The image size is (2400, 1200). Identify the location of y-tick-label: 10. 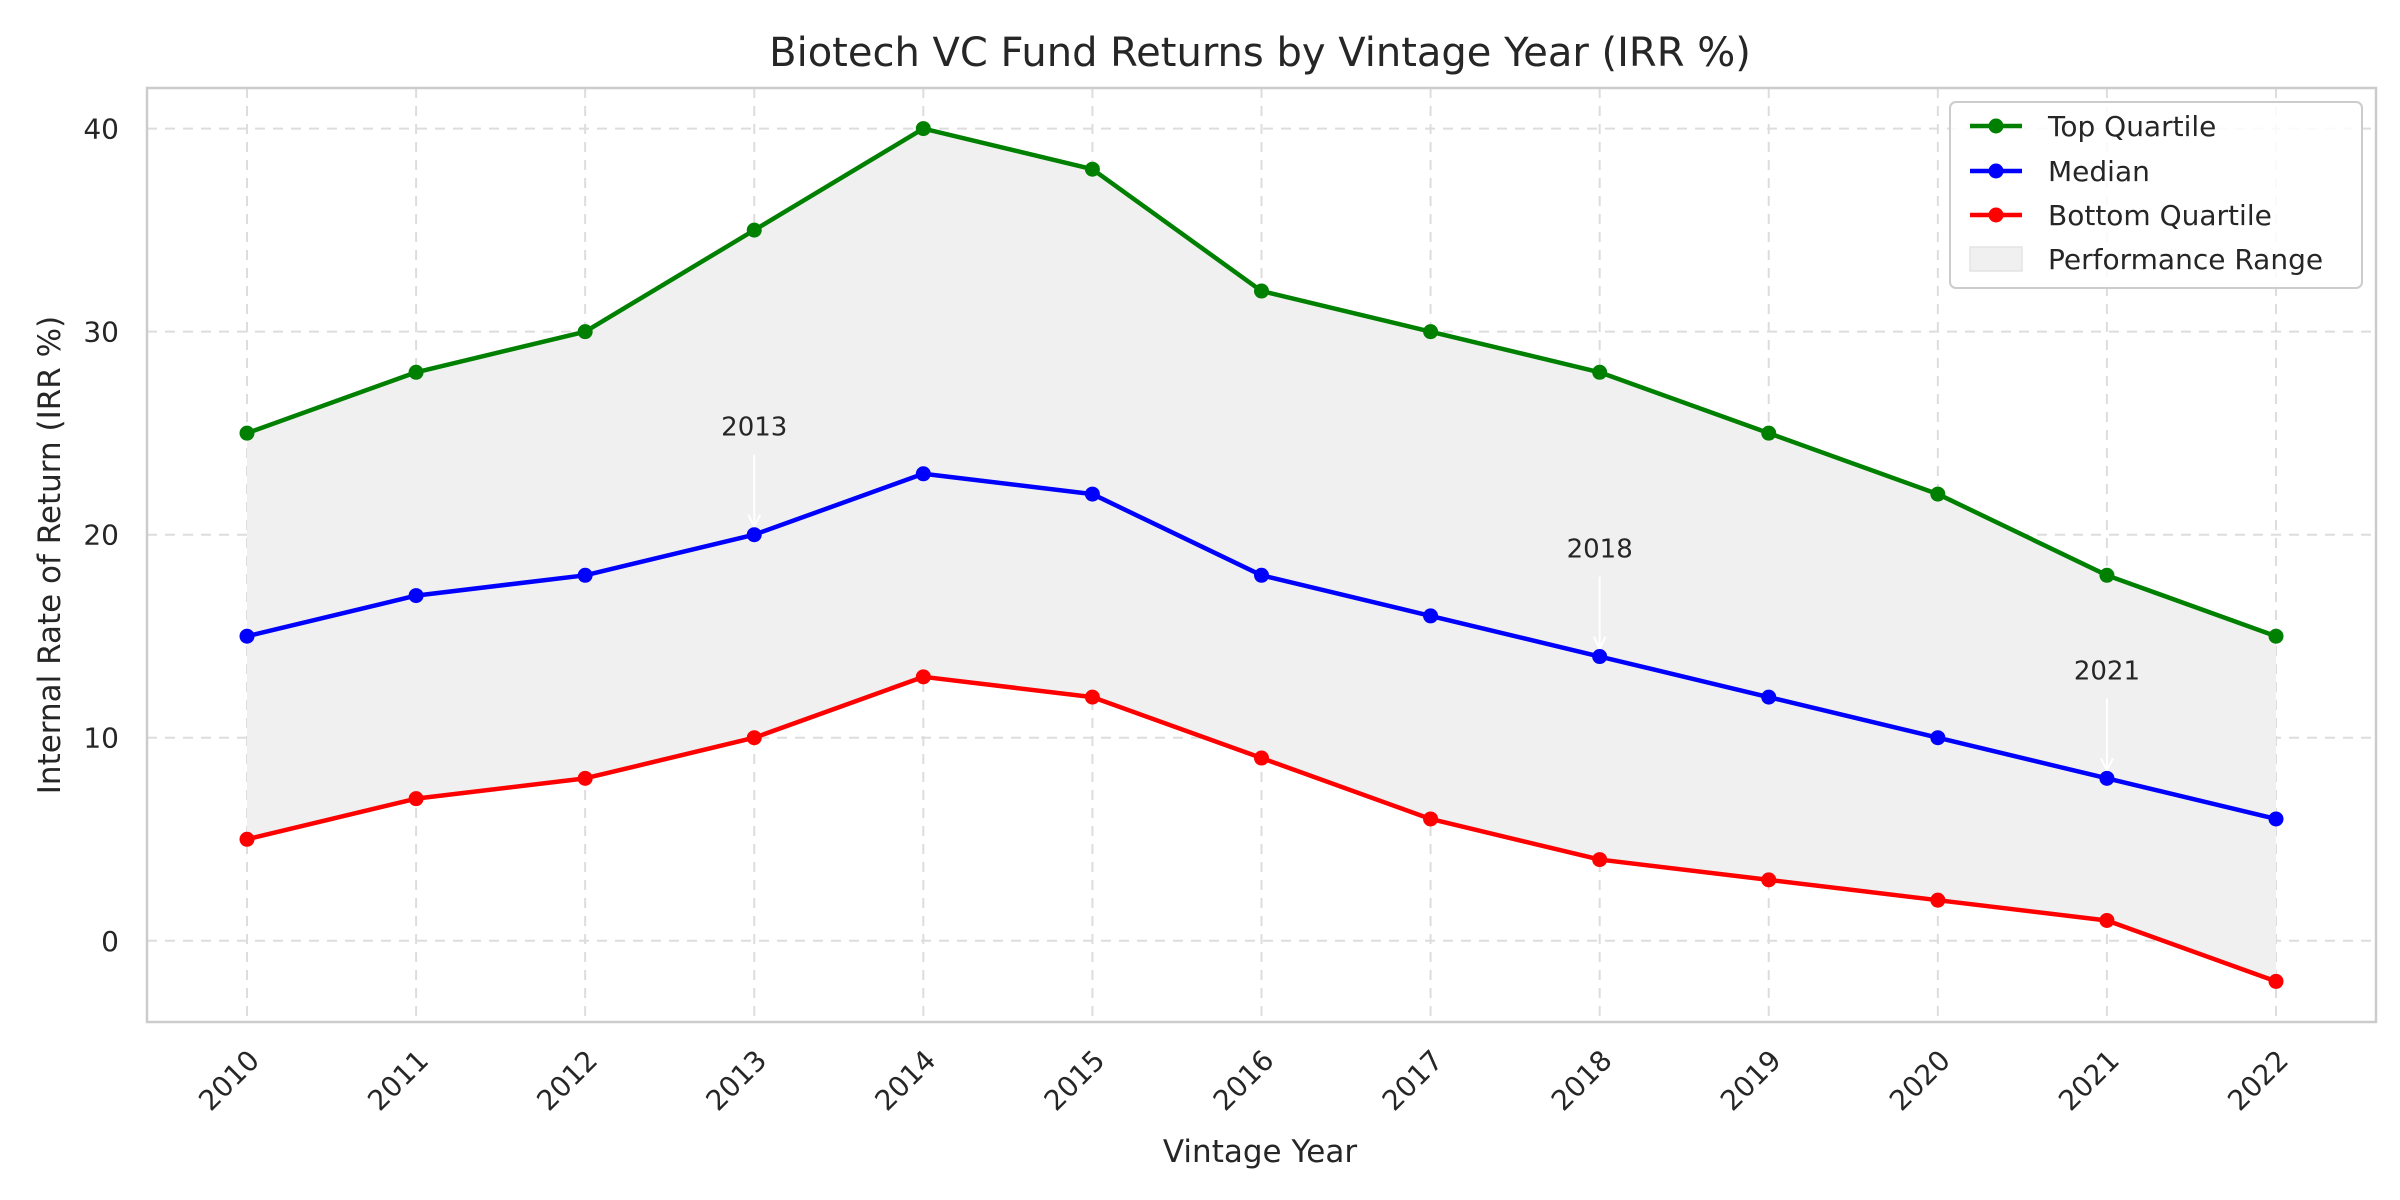
(101, 738).